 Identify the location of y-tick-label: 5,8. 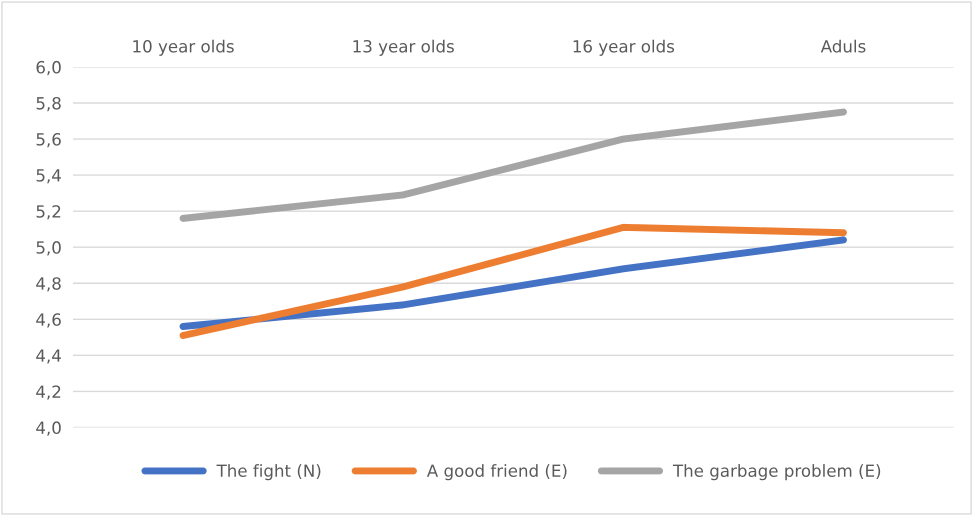
(48, 104).